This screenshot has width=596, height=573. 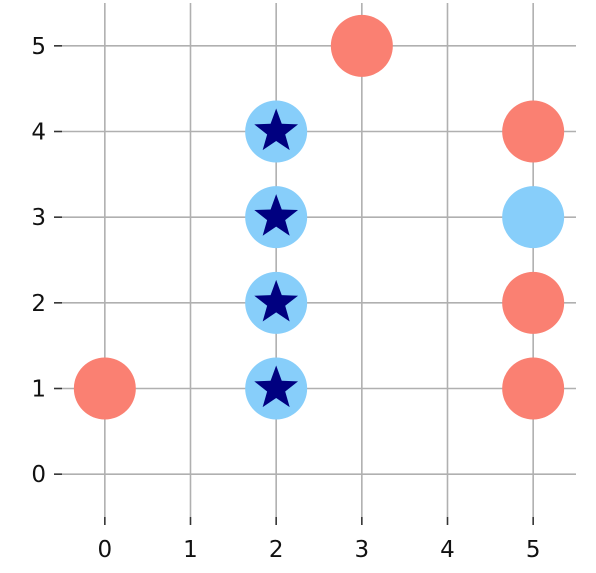 What do you see at coordinates (38, 218) in the screenshot?
I see `y-tick-label-3: 3` at bounding box center [38, 218].